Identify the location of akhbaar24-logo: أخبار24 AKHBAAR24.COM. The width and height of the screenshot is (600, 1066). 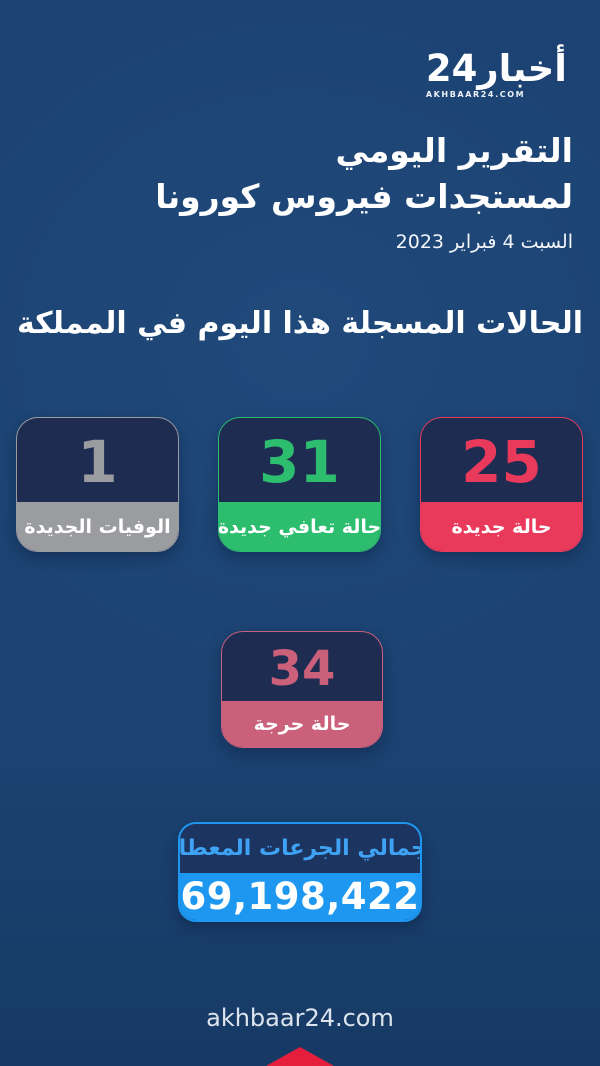
(496, 73).